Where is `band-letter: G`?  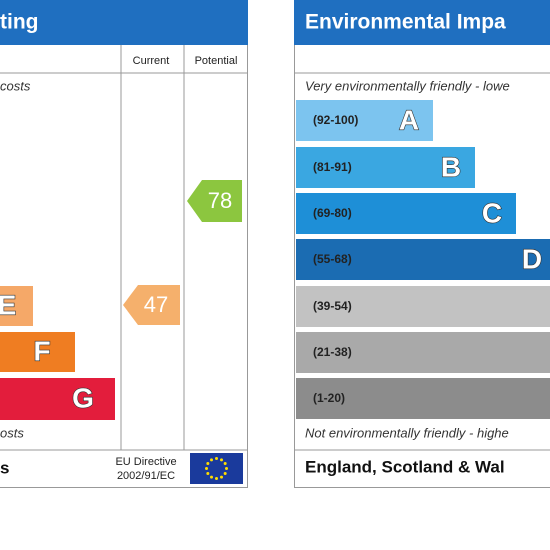
band-letter: G is located at coordinates (83, 397).